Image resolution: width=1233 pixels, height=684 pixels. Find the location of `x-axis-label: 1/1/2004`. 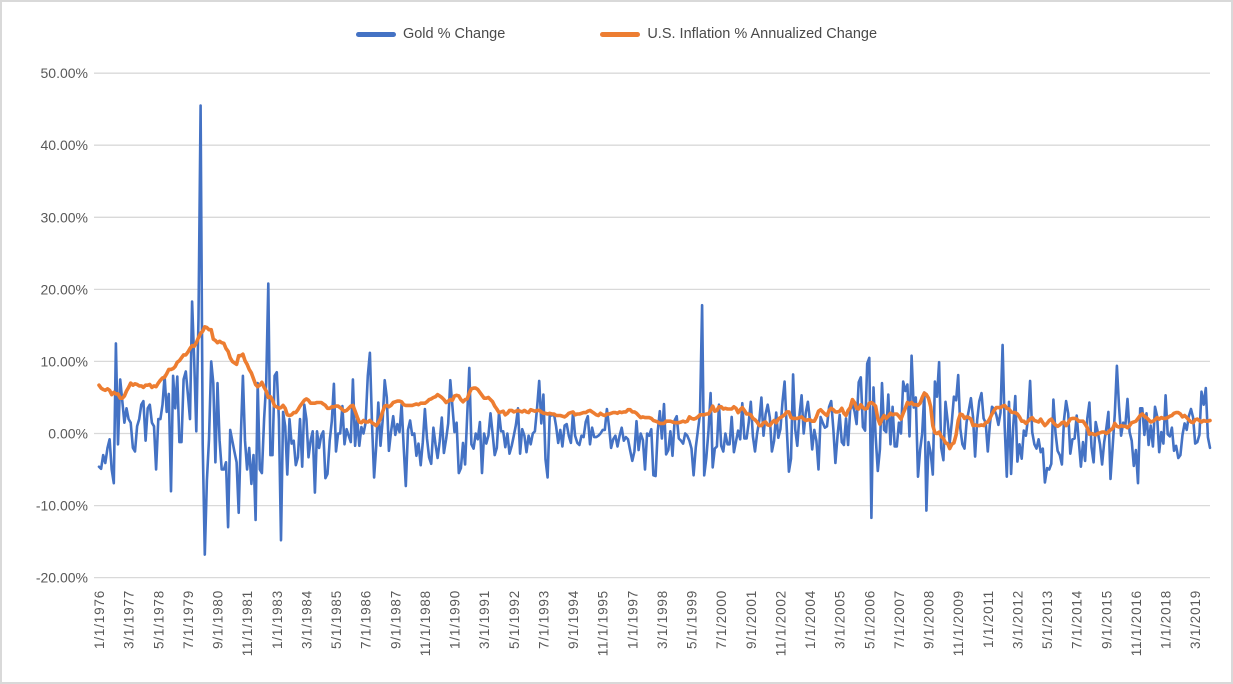

x-axis-label: 1/1/2004 is located at coordinates (810, 619).